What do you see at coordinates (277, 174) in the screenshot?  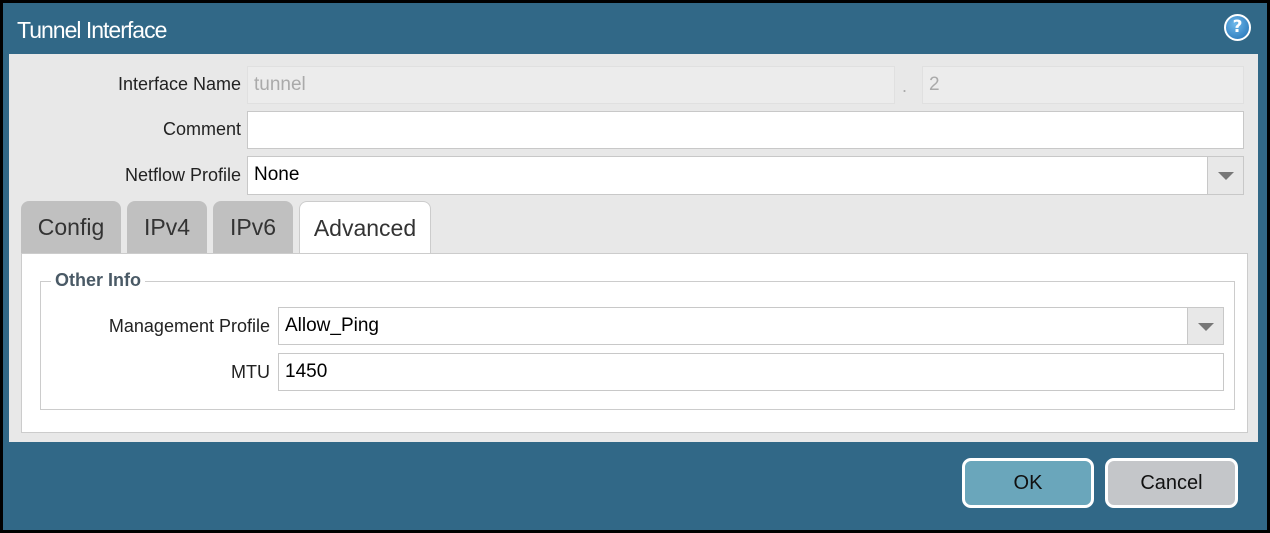 I see `netflow-profile-value: None` at bounding box center [277, 174].